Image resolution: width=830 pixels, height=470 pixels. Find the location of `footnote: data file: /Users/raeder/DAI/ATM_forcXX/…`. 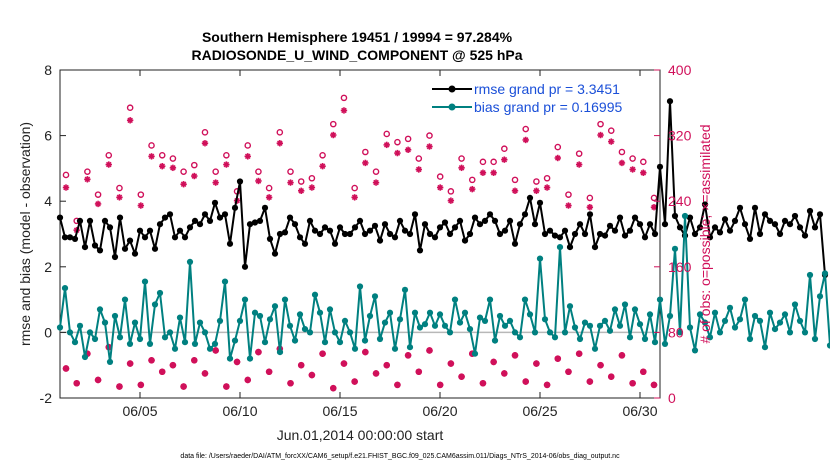

footnote: data file: /Users/raeder/DAI/ATM_forcXX/… is located at coordinates (400, 456).